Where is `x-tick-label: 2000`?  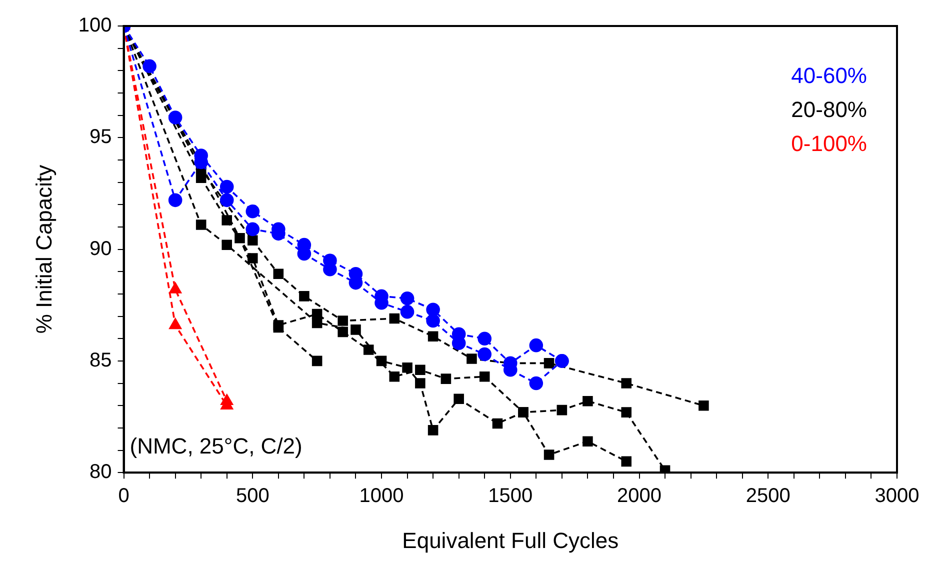 x-tick-label: 2000 is located at coordinates (639, 496).